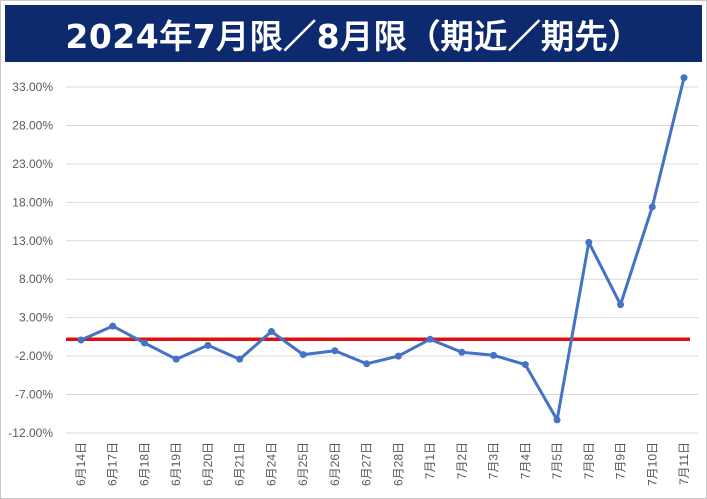  Describe the element at coordinates (621, 460) in the screenshot. I see `x-tick-label: 7月9日` at that location.